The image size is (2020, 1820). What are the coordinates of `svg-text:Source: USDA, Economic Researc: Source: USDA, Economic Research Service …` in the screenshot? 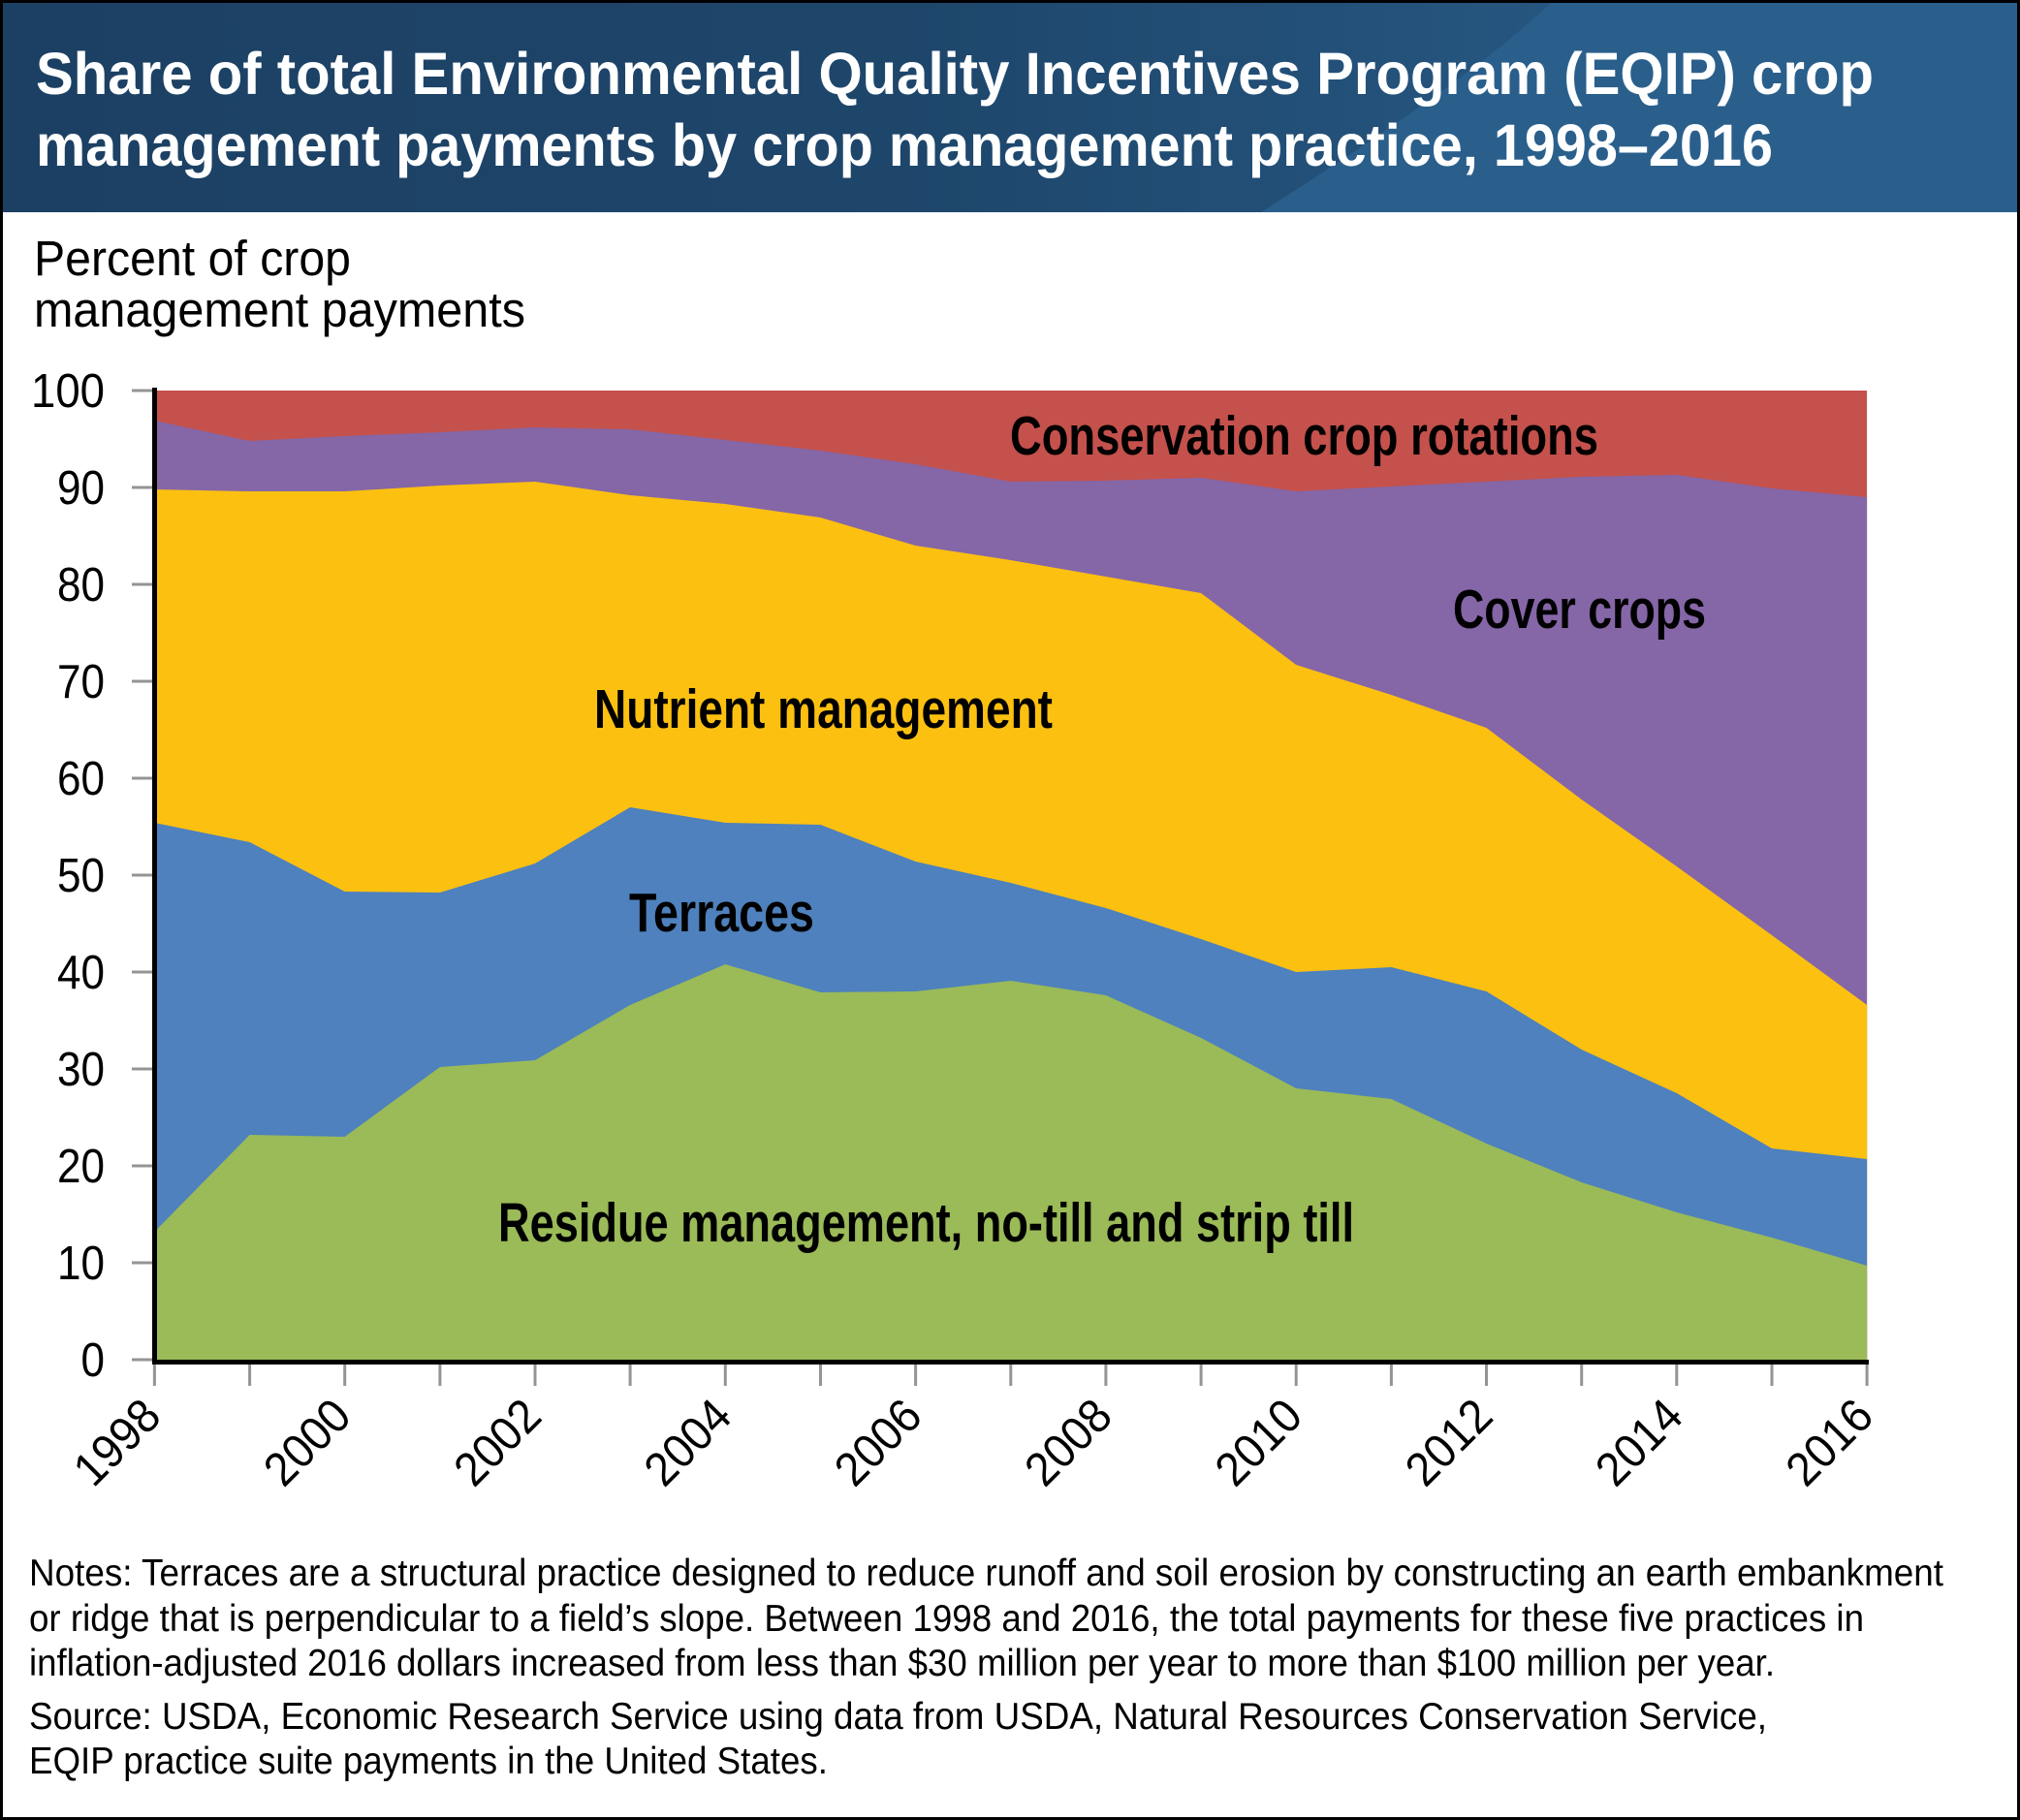 It's located at (898, 1717).